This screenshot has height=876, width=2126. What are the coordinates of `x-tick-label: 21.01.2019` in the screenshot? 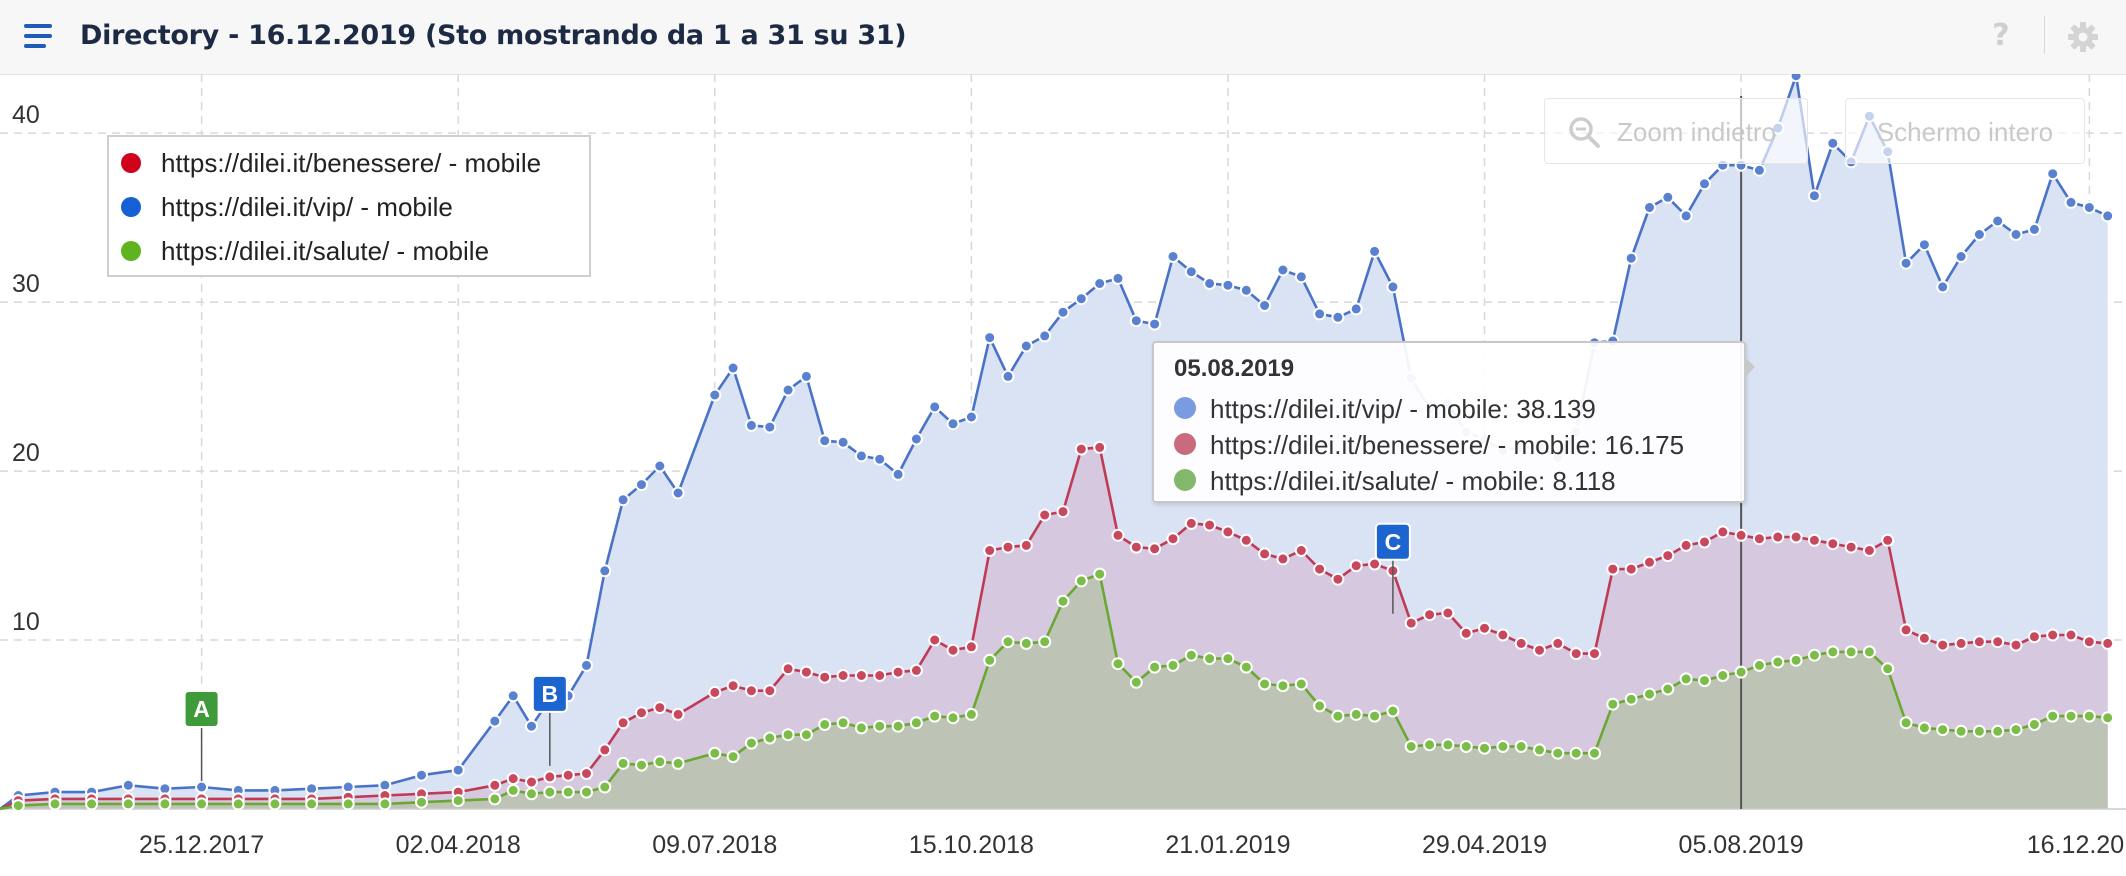 It's located at (1227, 845).